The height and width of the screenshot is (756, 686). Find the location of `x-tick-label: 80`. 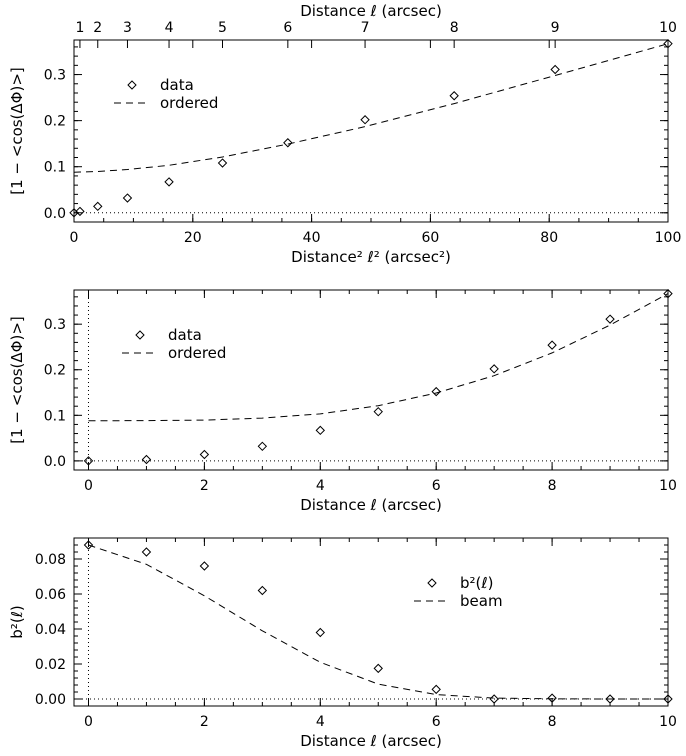

x-tick-label: 80 is located at coordinates (549, 238).